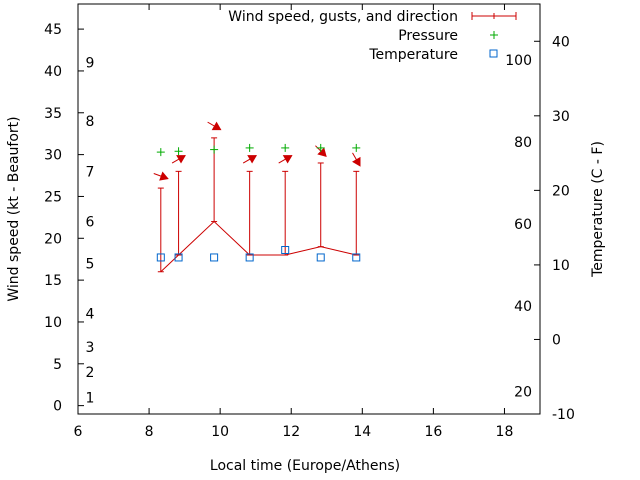 The height and width of the screenshot is (480, 640). What do you see at coordinates (90, 264) in the screenshot?
I see `beaufort-label: 5` at bounding box center [90, 264].